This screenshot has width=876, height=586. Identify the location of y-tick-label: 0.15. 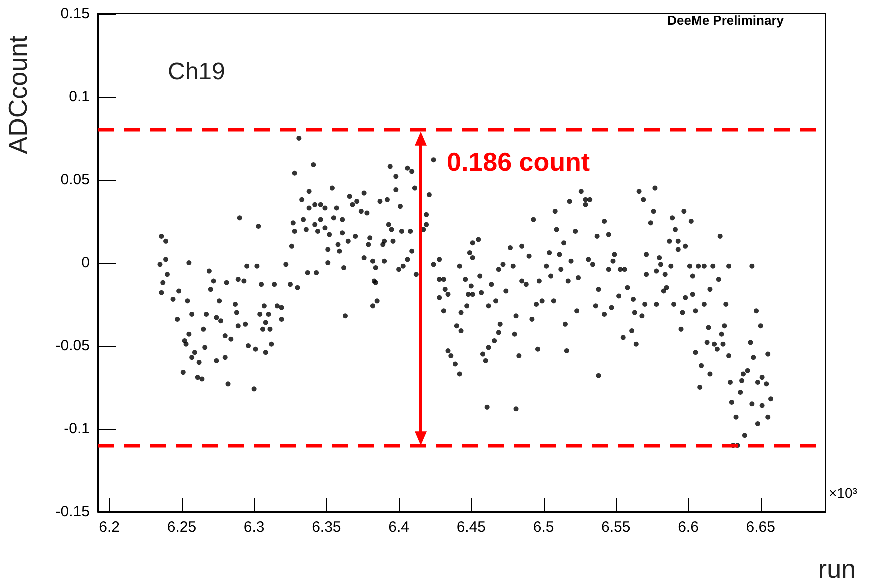
(75, 14).